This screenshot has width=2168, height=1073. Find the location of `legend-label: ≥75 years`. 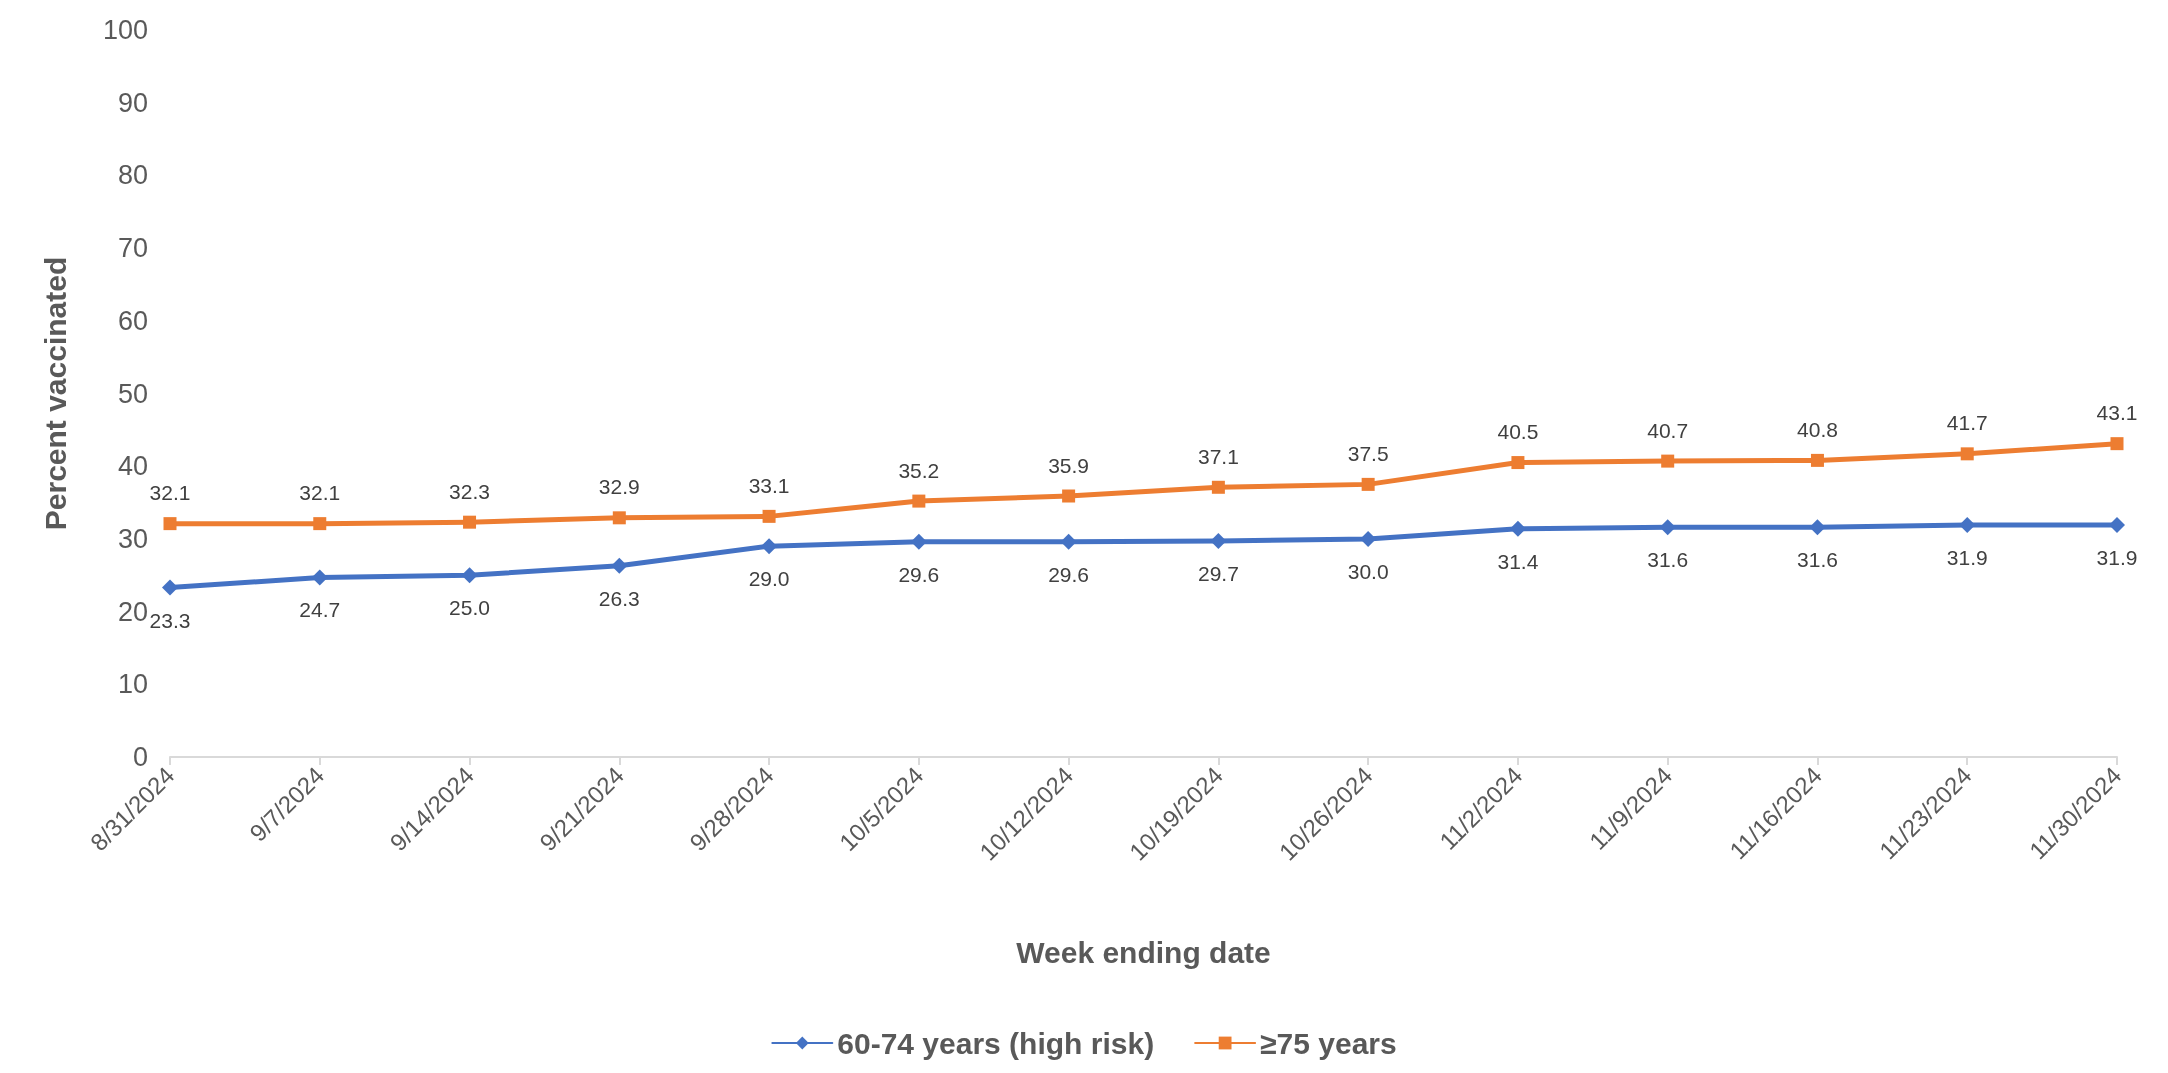

legend-label: ≥75 years is located at coordinates (1328, 1043).